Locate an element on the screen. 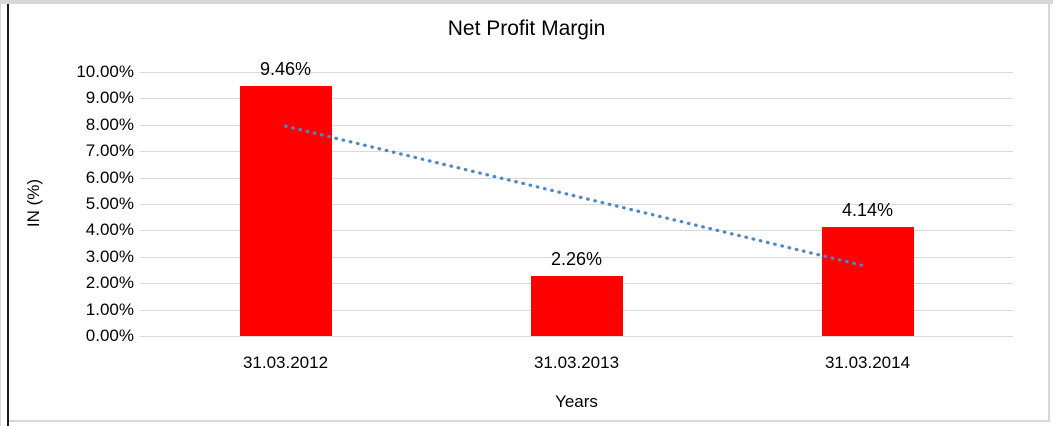 The image size is (1053, 426). chart-title: Net Profit Margin is located at coordinates (526, 28).